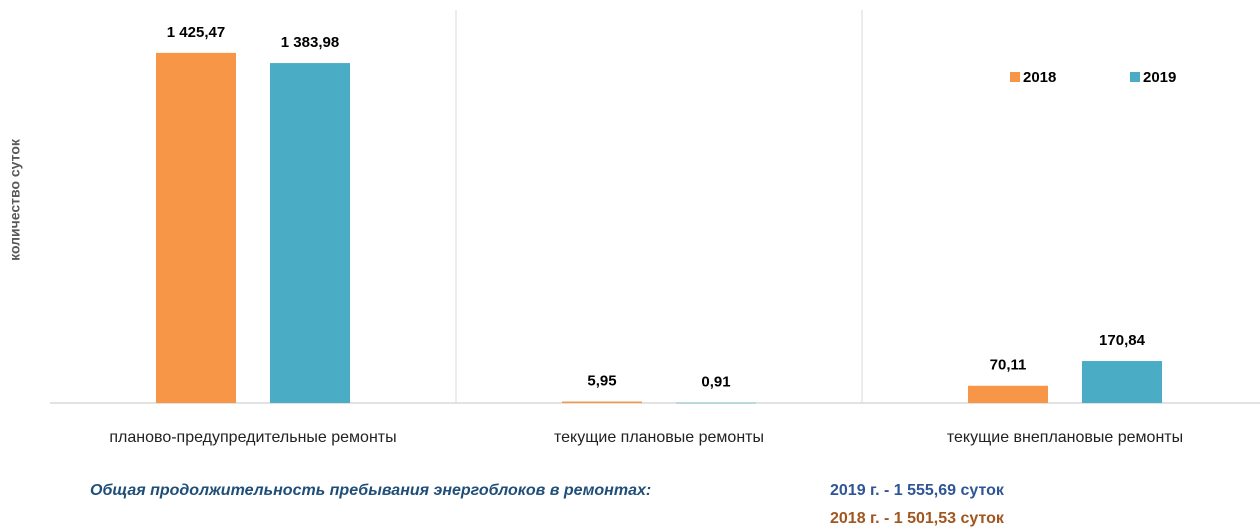 The height and width of the screenshot is (528, 1260). Describe the element at coordinates (917, 518) in the screenshot. I see `annotation: 2018 г. - 1 501,53 суток` at that location.